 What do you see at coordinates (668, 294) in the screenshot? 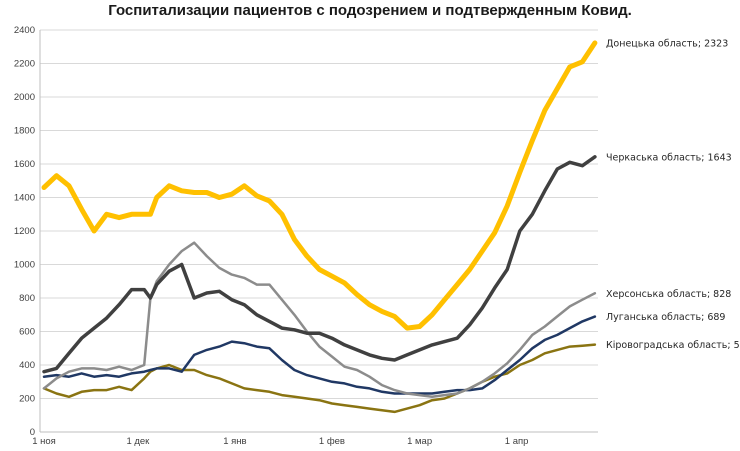
I see `series-end-label: Херсонська область; 828` at bounding box center [668, 294].